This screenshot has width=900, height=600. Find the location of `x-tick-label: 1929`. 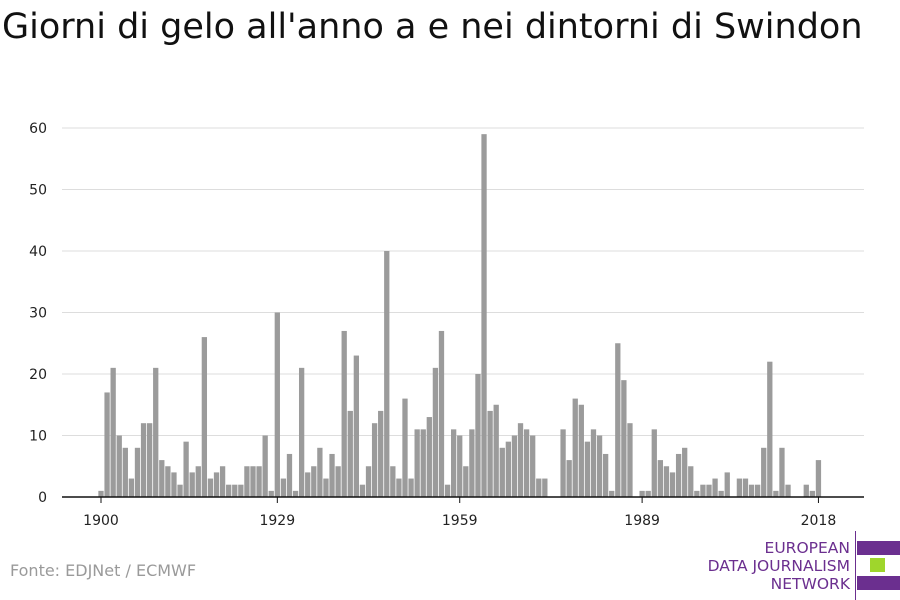

x-tick-label: 1929 is located at coordinates (277, 521).